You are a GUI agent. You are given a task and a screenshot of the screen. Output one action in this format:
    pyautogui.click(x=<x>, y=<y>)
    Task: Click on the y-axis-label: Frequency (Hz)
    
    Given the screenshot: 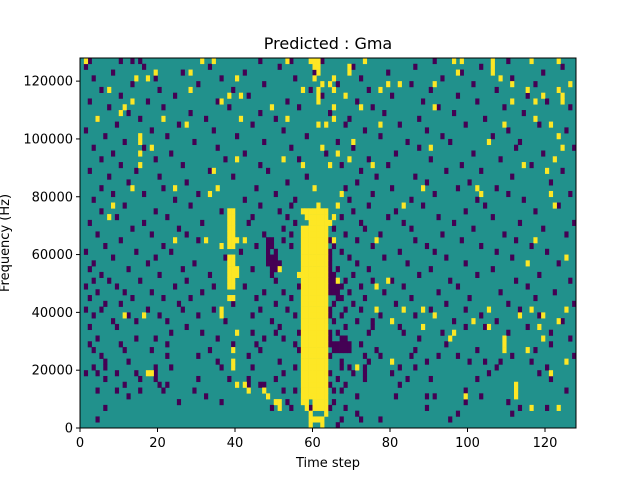 What is the action you would take?
    pyautogui.click(x=6, y=243)
    